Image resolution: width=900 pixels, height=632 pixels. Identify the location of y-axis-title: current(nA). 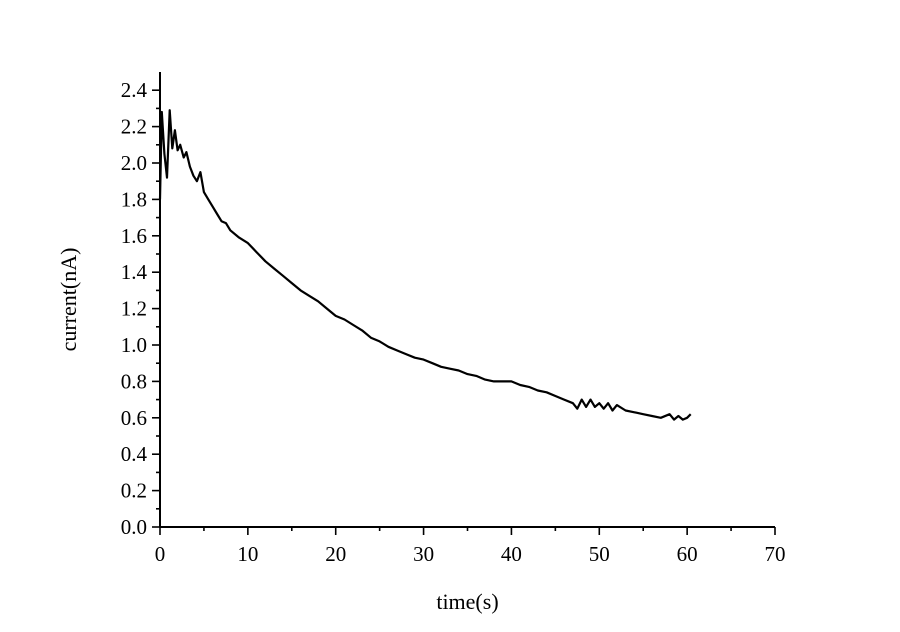
(68, 300).